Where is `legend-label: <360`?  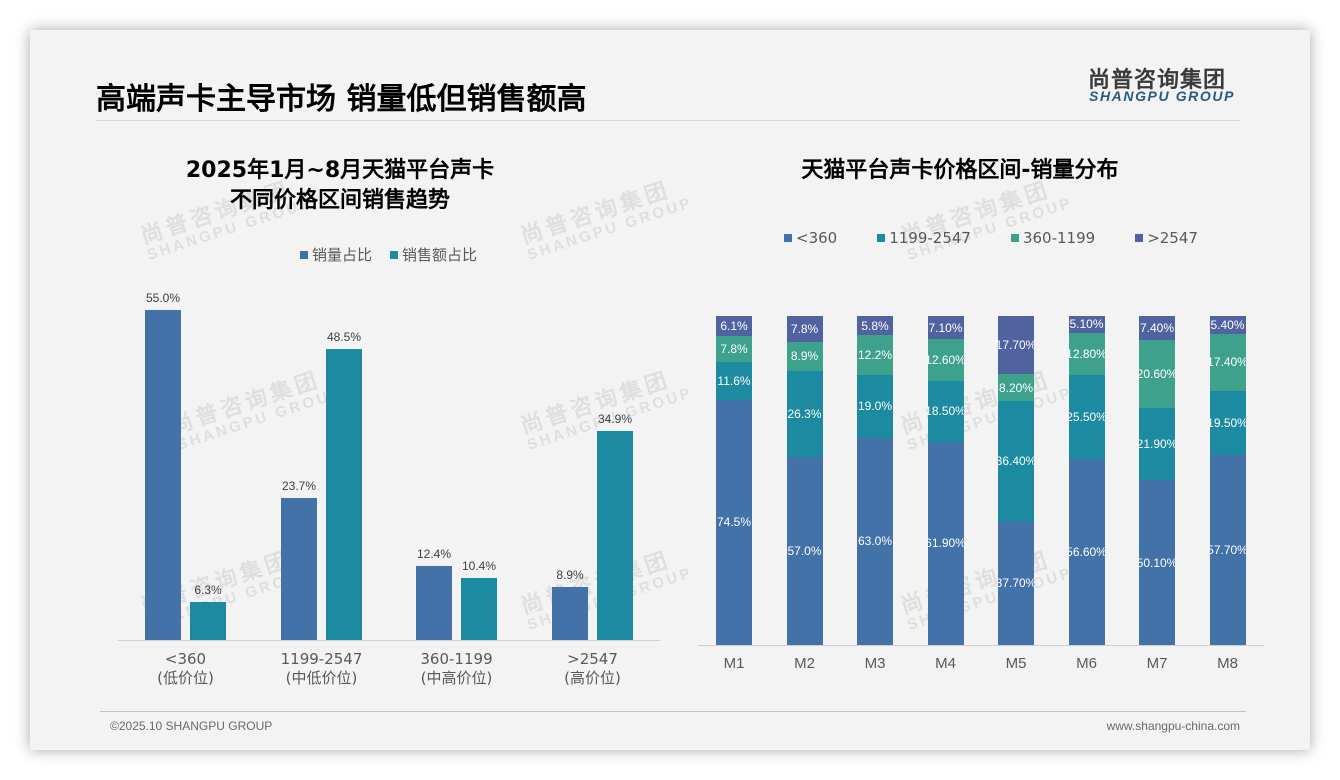 legend-label: <360 is located at coordinates (817, 238).